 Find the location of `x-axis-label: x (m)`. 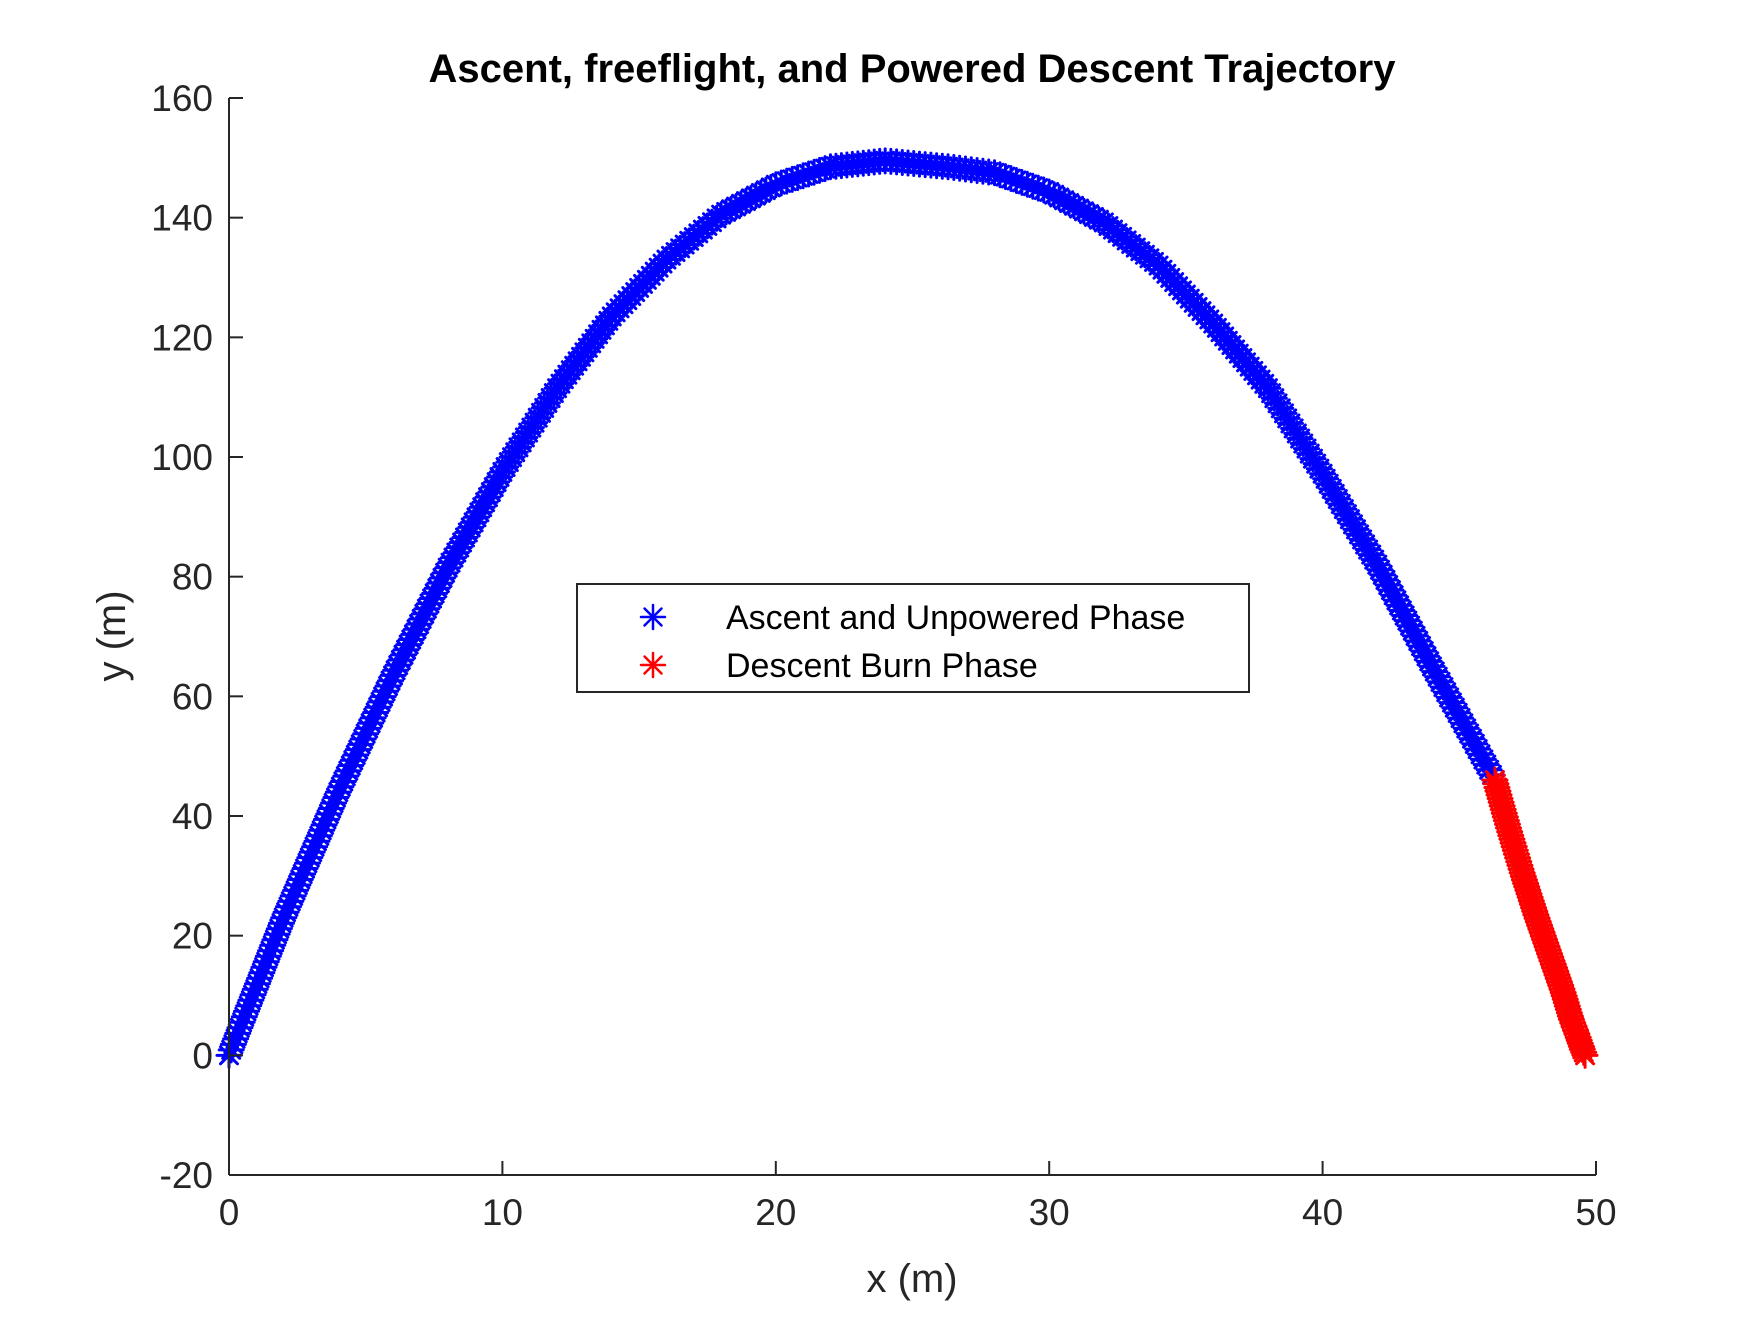

x-axis-label: x (m) is located at coordinates (911, 1279).